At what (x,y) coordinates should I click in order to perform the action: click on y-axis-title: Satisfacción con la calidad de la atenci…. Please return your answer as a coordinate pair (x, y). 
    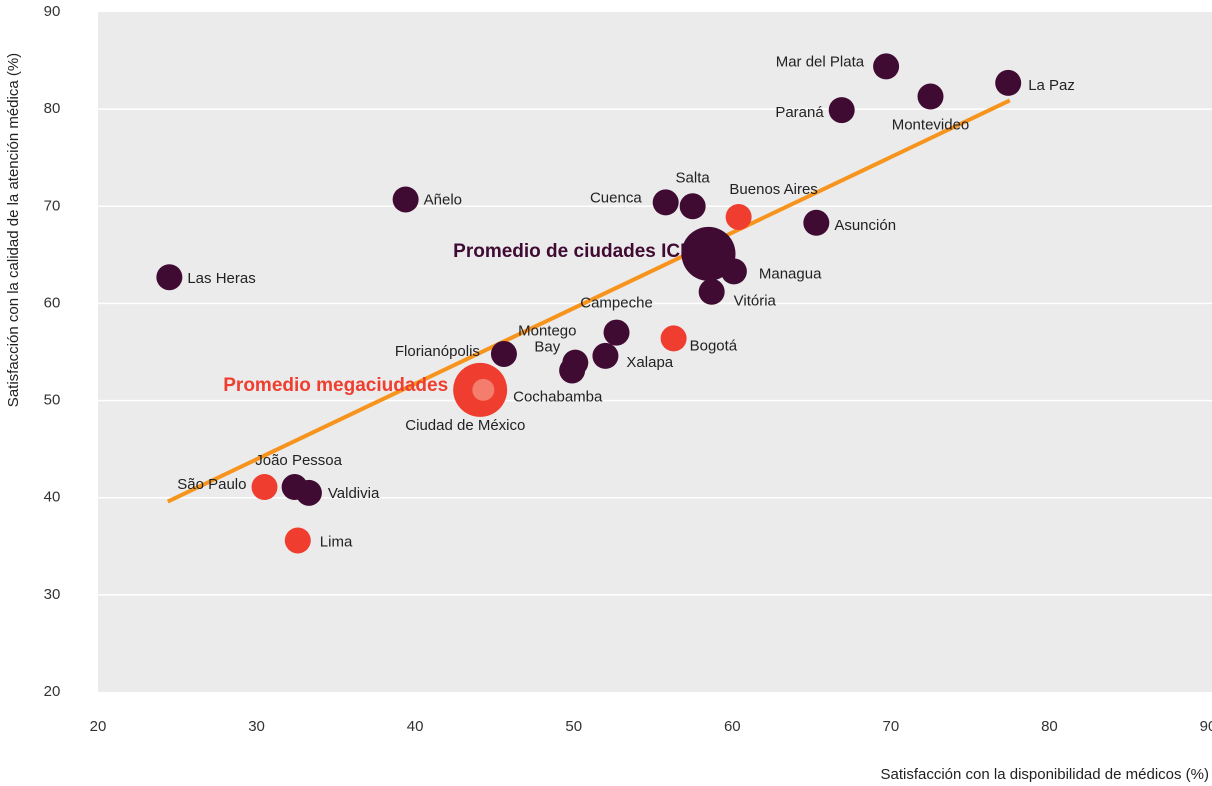
    Looking at the image, I should click on (13, 230).